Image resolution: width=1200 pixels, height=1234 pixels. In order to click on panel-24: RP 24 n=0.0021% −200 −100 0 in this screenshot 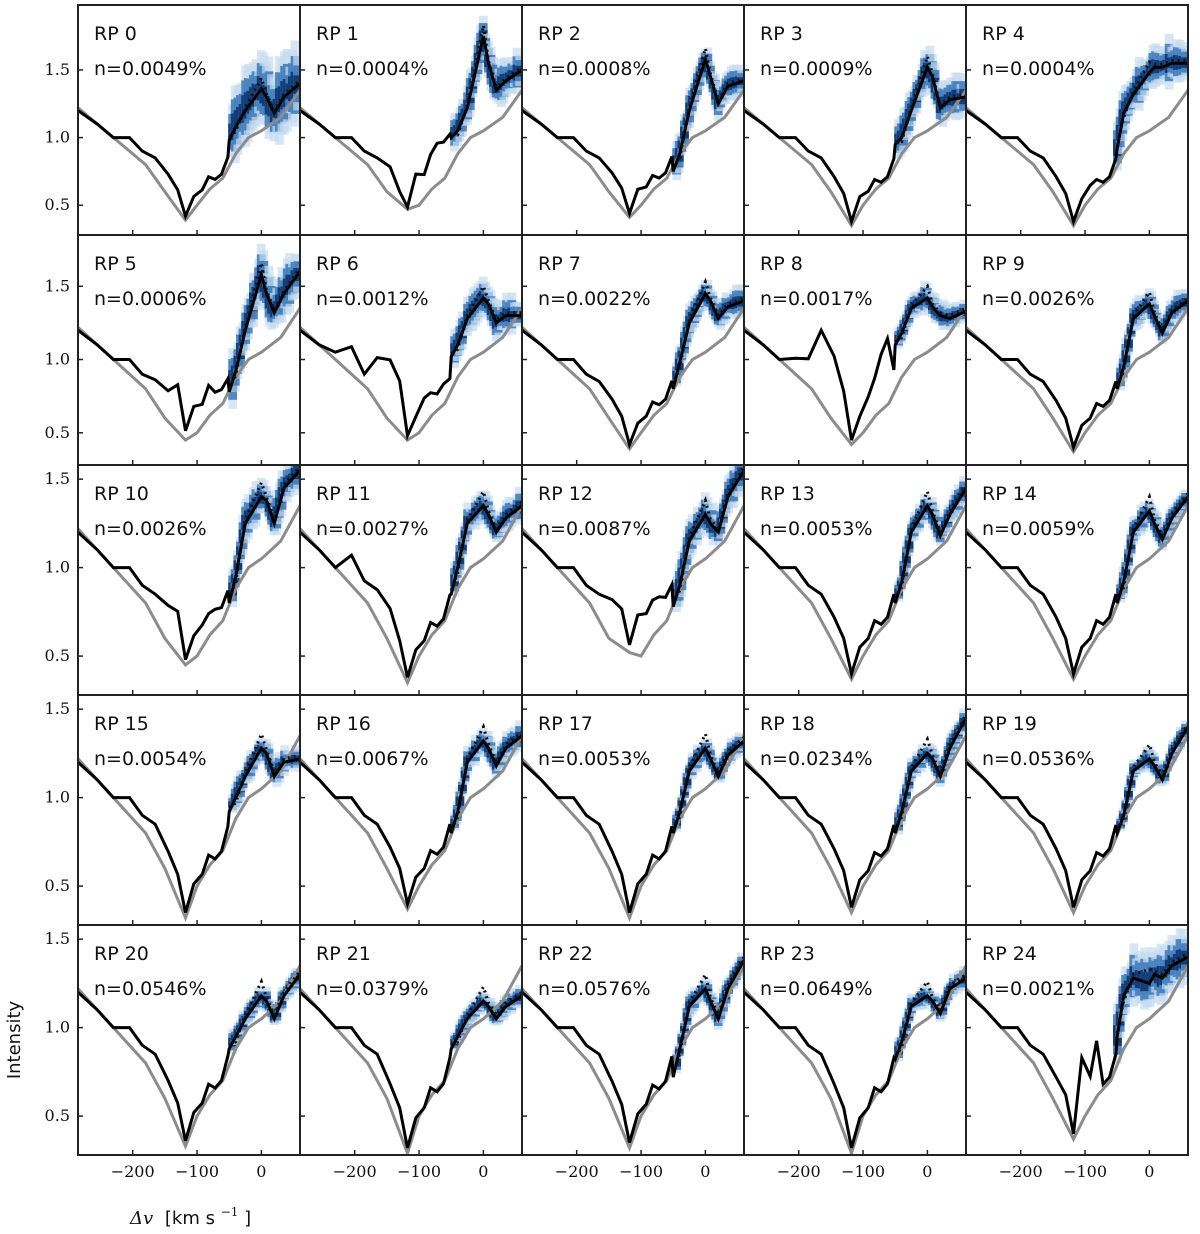, I will do `click(1077, 1052)`.